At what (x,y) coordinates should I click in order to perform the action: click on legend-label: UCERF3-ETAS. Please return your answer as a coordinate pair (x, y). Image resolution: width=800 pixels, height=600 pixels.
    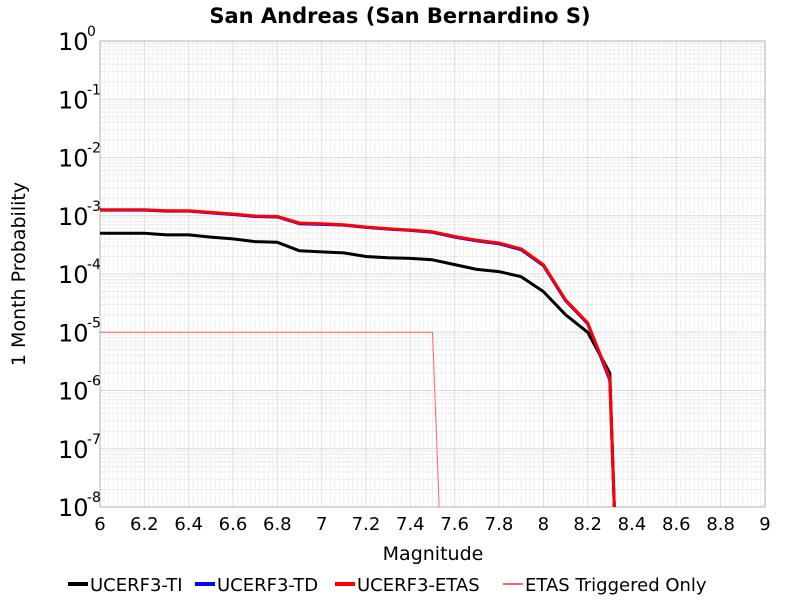
    Looking at the image, I should click on (418, 585).